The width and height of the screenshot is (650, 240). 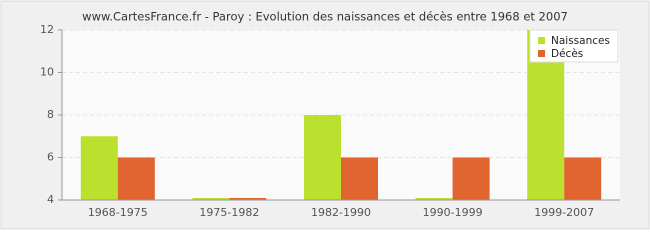 What do you see at coordinates (47, 29) in the screenshot?
I see `y-tick-label: 12` at bounding box center [47, 29].